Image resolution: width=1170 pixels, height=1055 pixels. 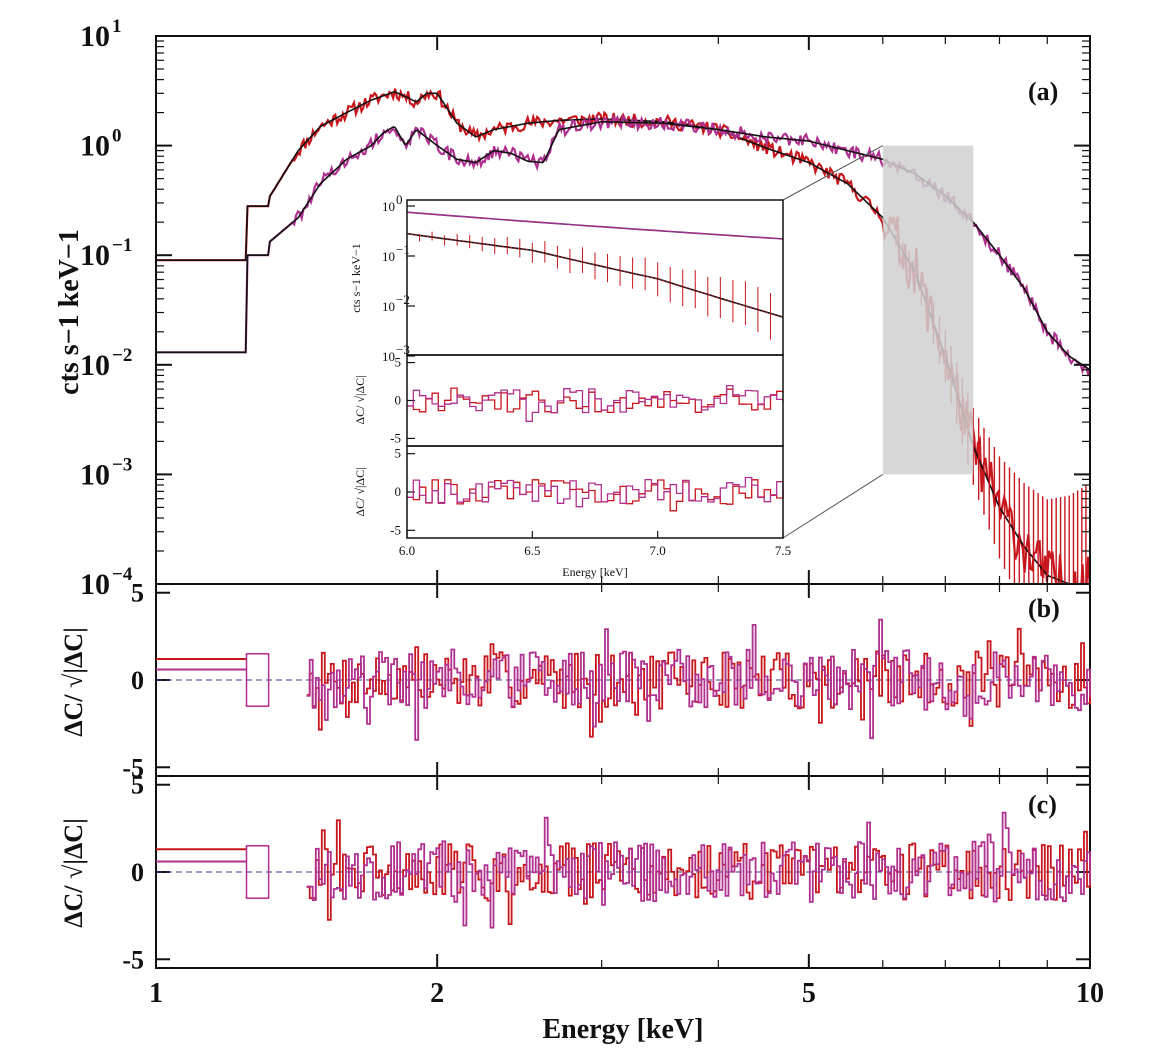 I want to click on energy-xlabel: Energy [keV], so click(x=623, y=1029).